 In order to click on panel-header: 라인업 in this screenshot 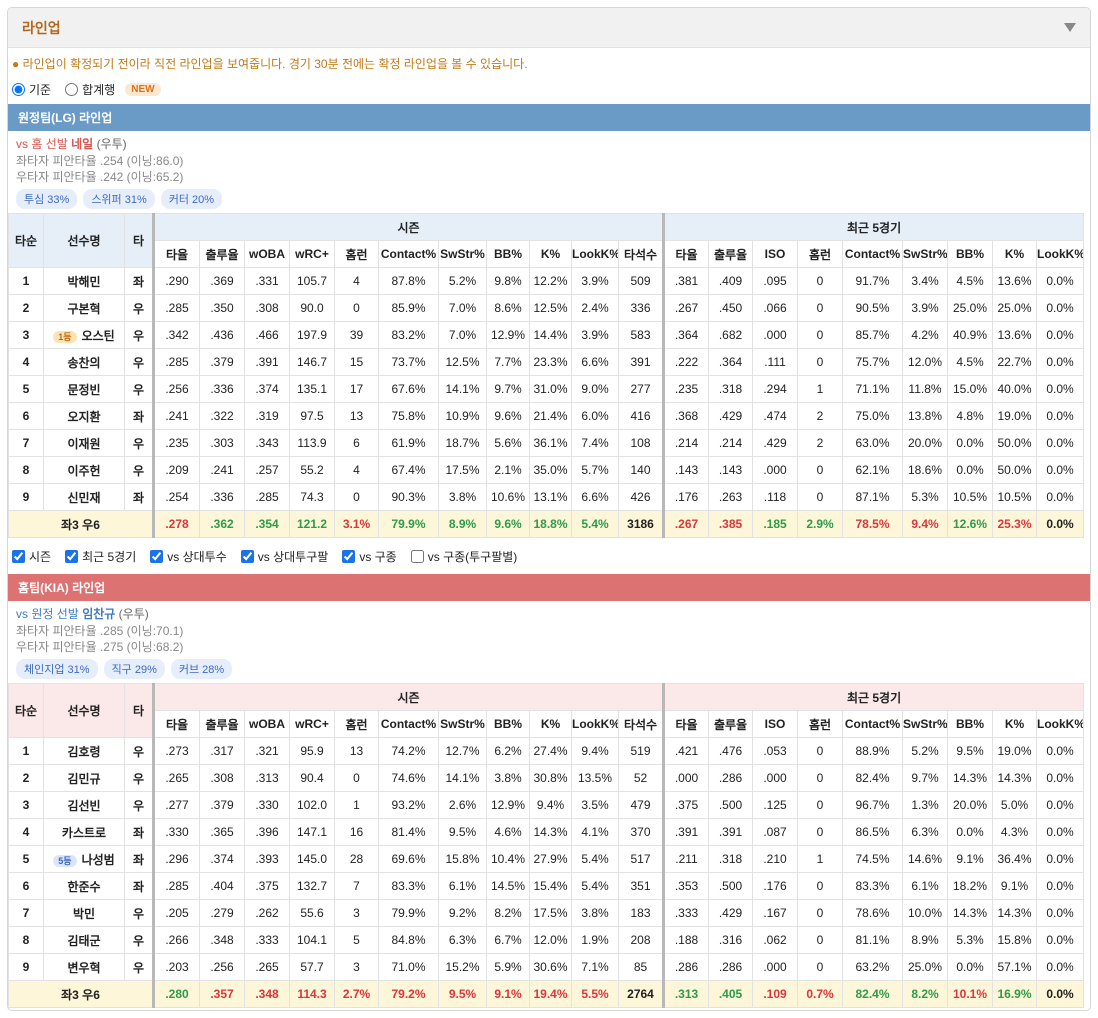, I will do `click(549, 28)`.